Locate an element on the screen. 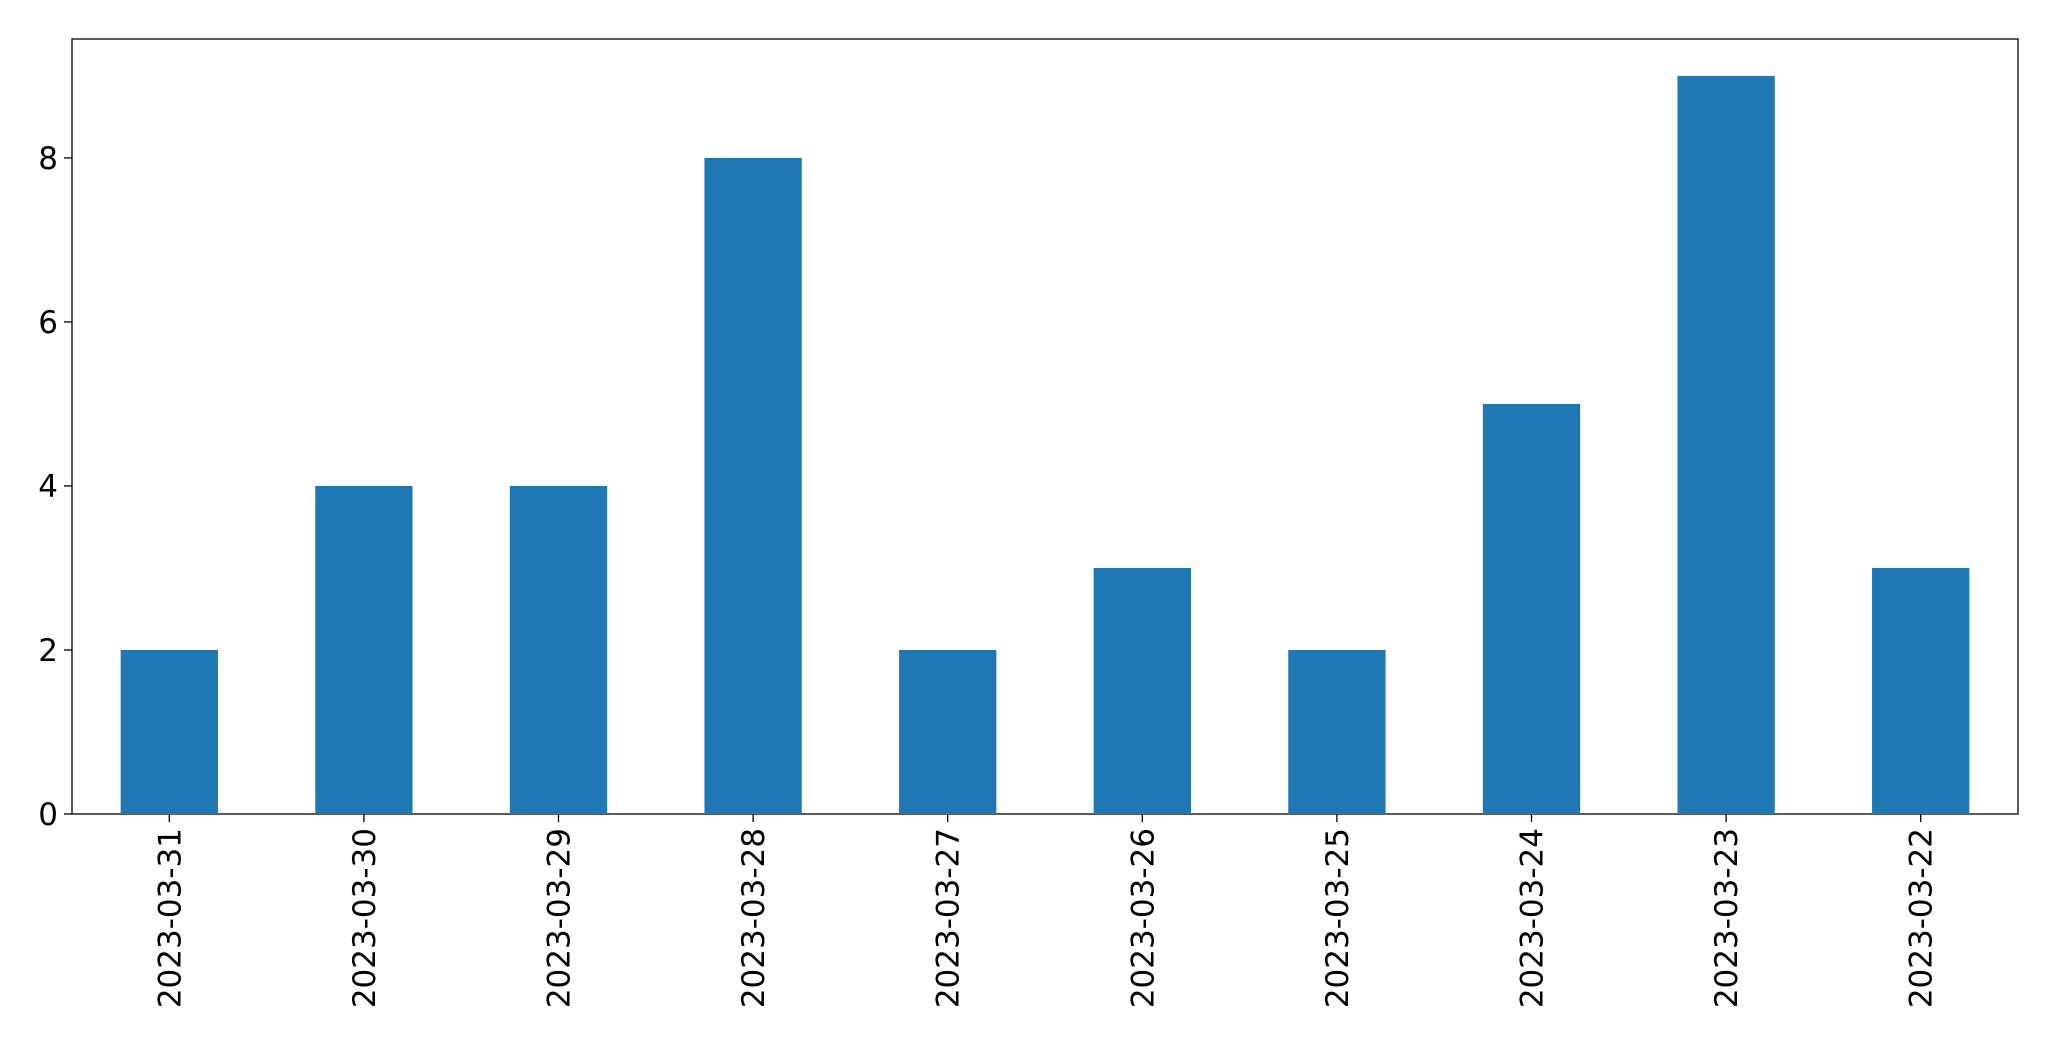 Image resolution: width=2049 pixels, height=1061 pixels. y-tick-label: 6 is located at coordinates (48, 323).